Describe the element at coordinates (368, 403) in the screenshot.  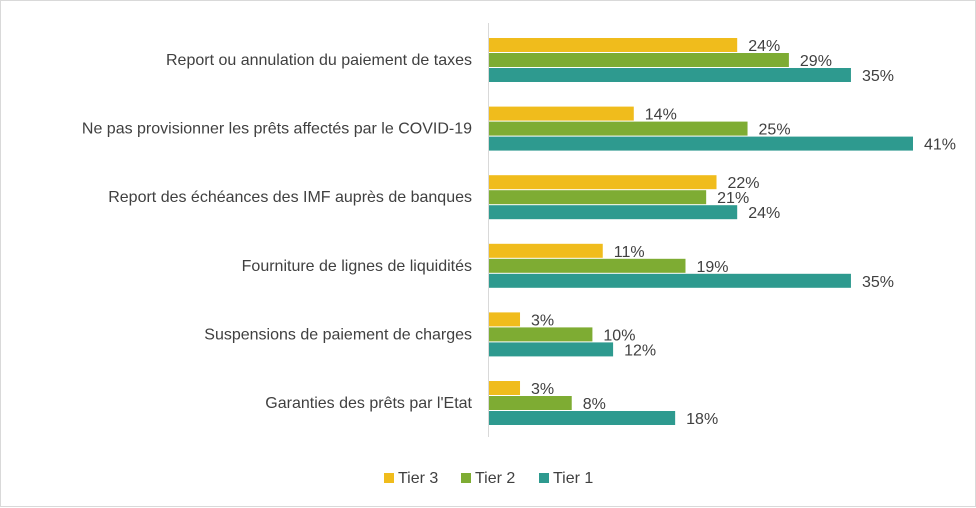
I see `category-label: Garanties des prêts par l'Etat` at that location.